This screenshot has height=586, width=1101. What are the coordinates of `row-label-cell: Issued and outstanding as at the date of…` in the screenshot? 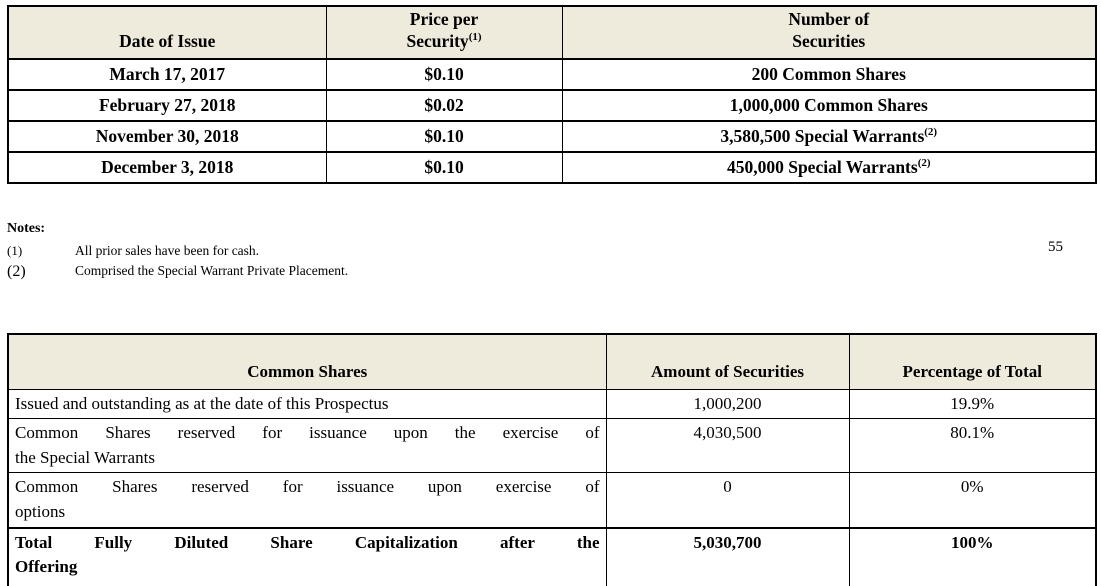 It's located at (307, 404).